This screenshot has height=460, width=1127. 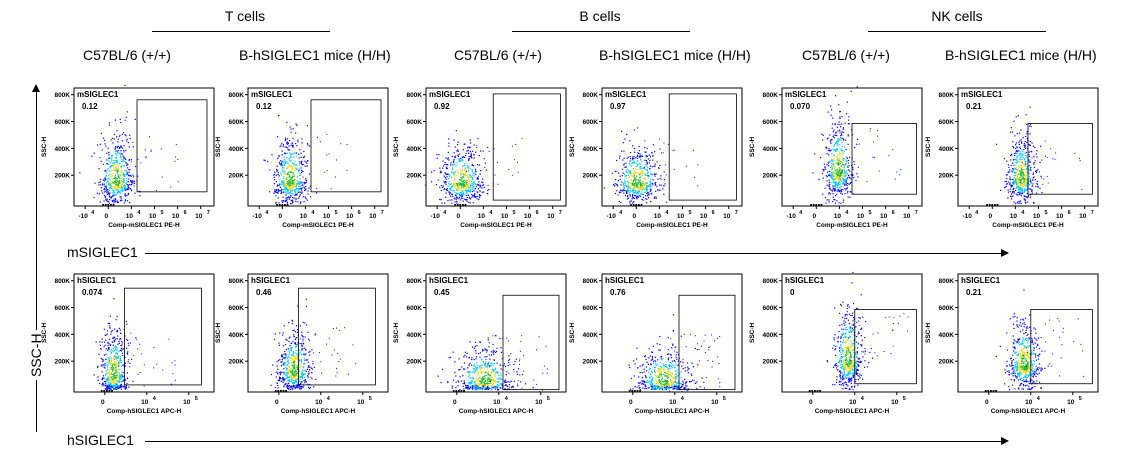 What do you see at coordinates (315, 55) in the screenshot?
I see `column-title-2: B-hSIGLEC1 mice (H/H)` at bounding box center [315, 55].